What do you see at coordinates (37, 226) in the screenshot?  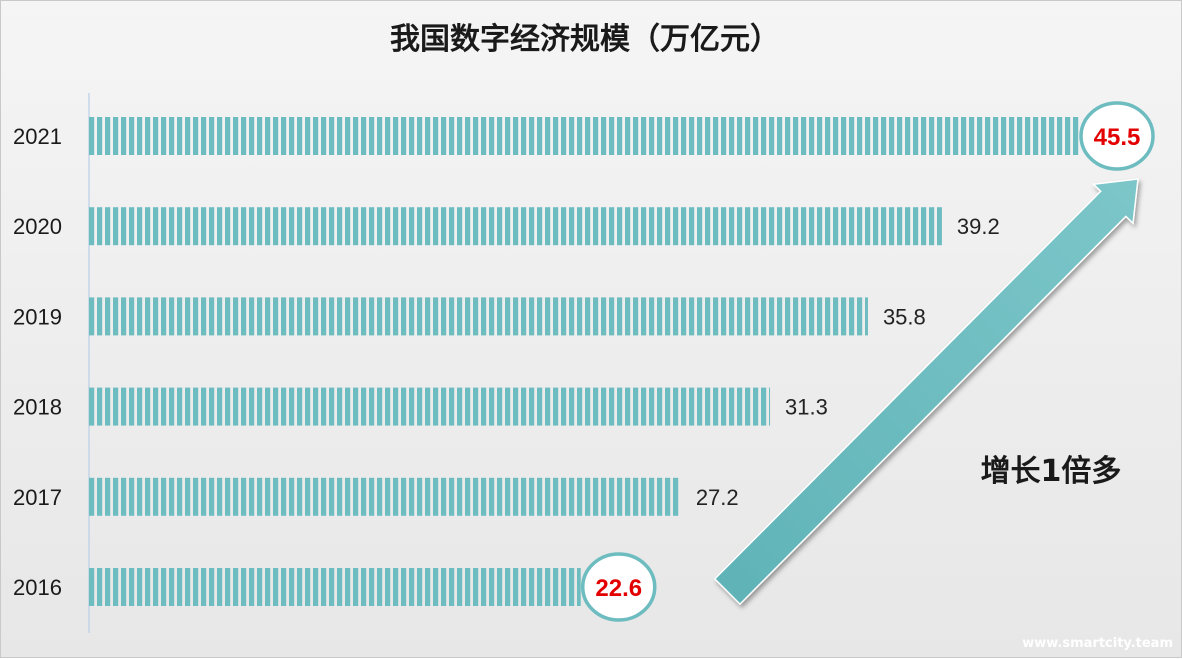 I see `year-label-2020: 2020` at bounding box center [37, 226].